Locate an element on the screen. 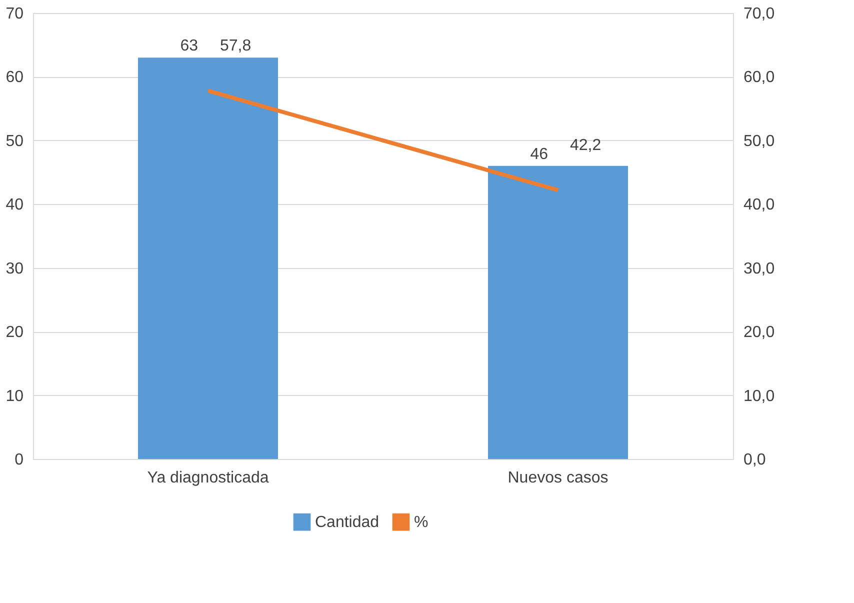 The image size is (854, 603). x-tick-label: Ya diagnosticada is located at coordinates (208, 478).